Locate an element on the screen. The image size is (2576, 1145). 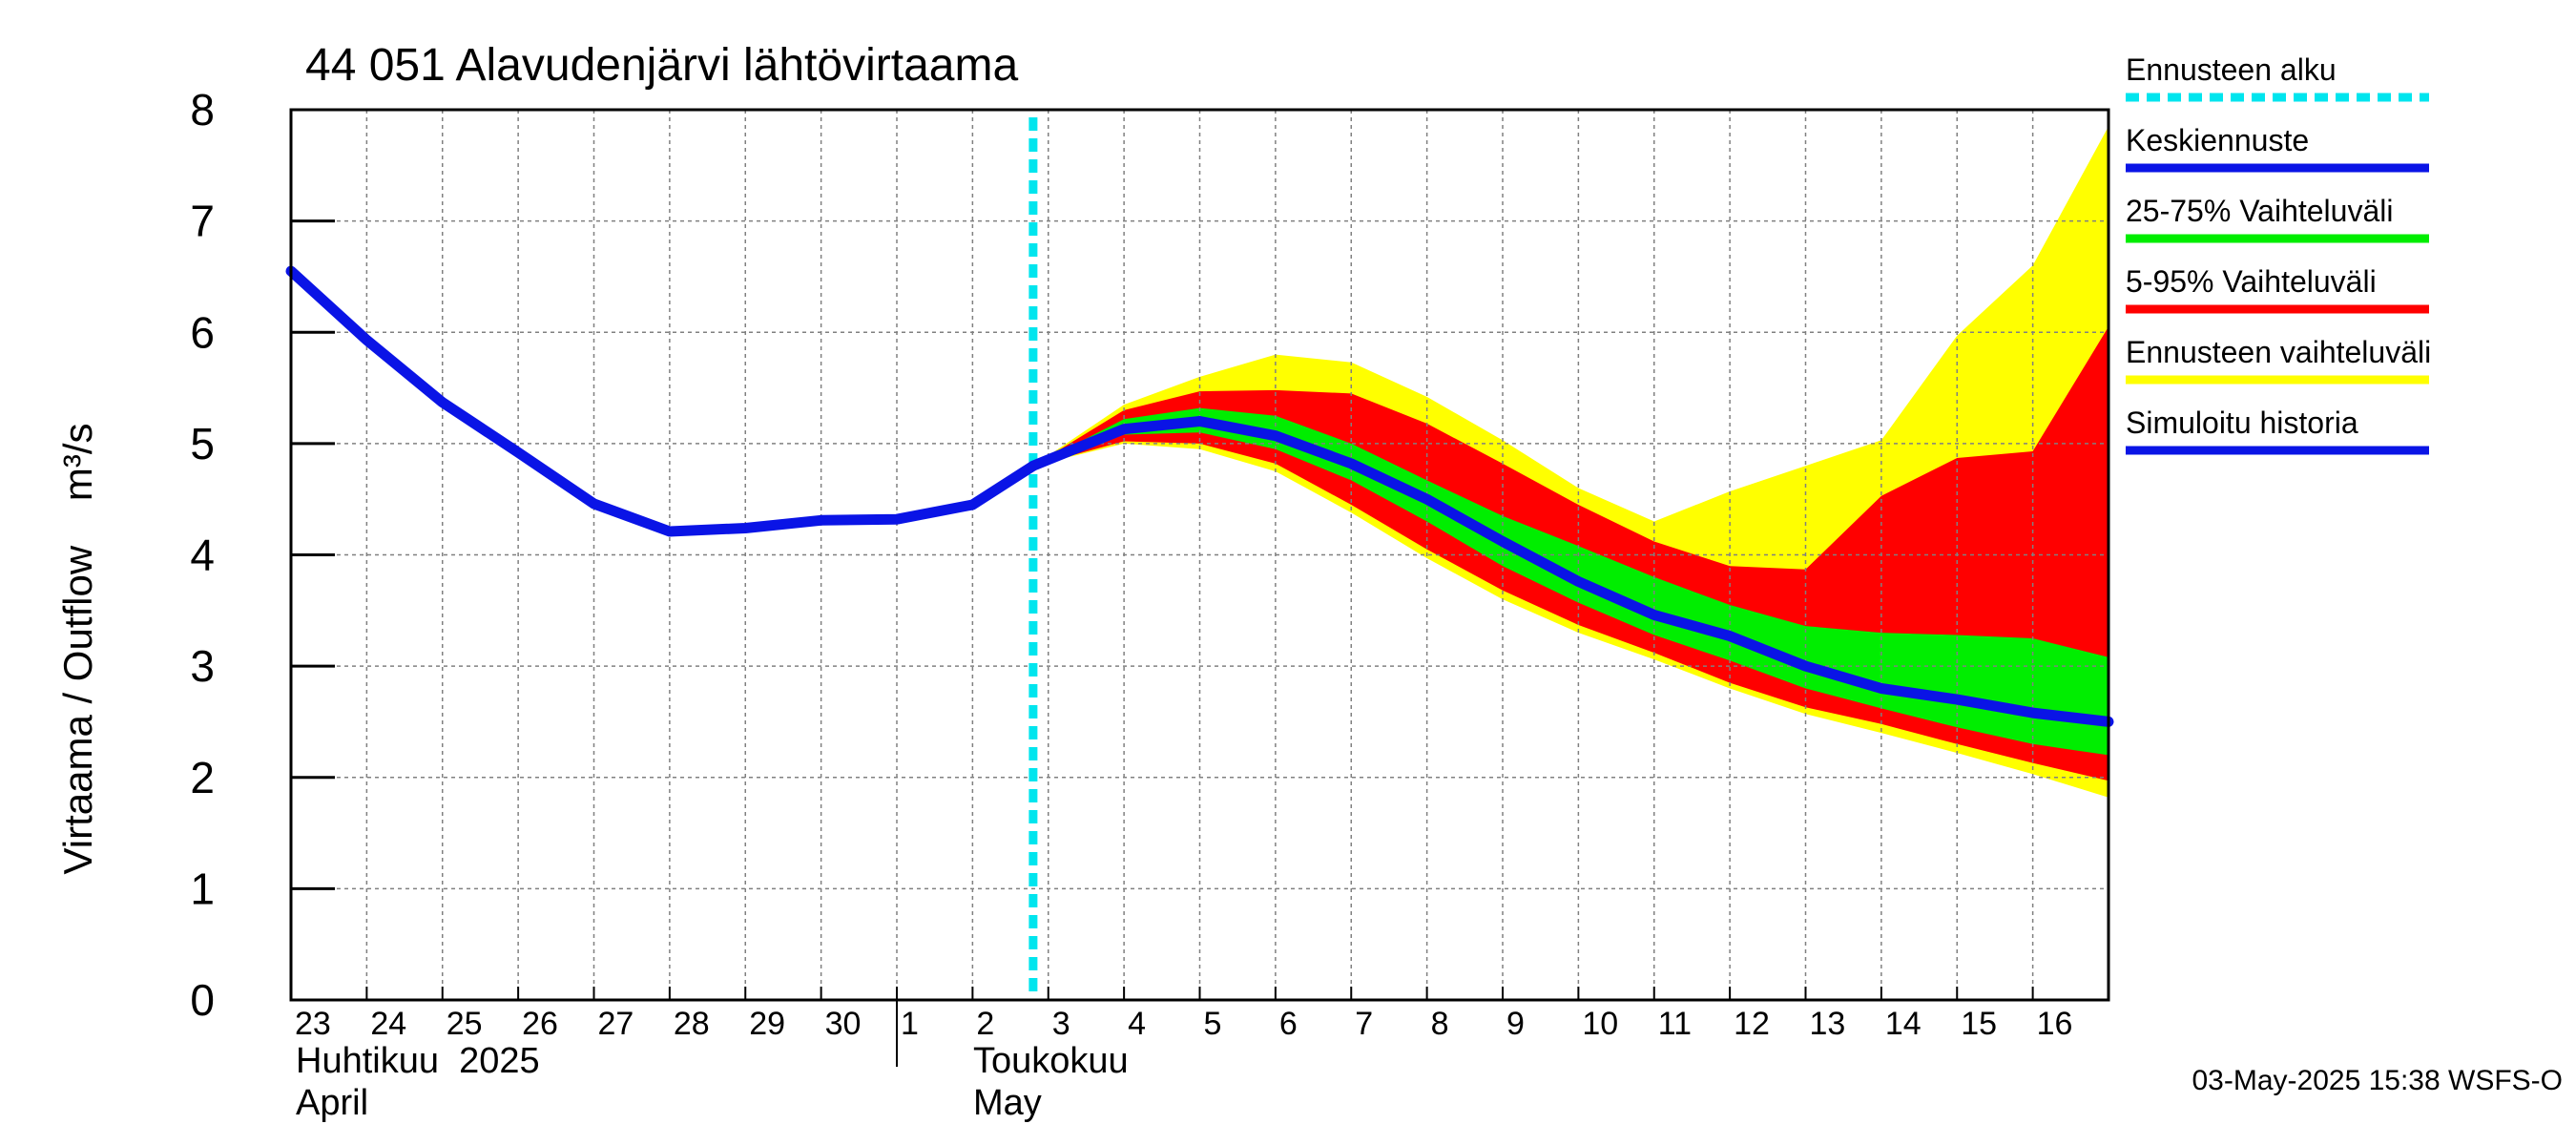
x-tick-label: 28 is located at coordinates (692, 1024).